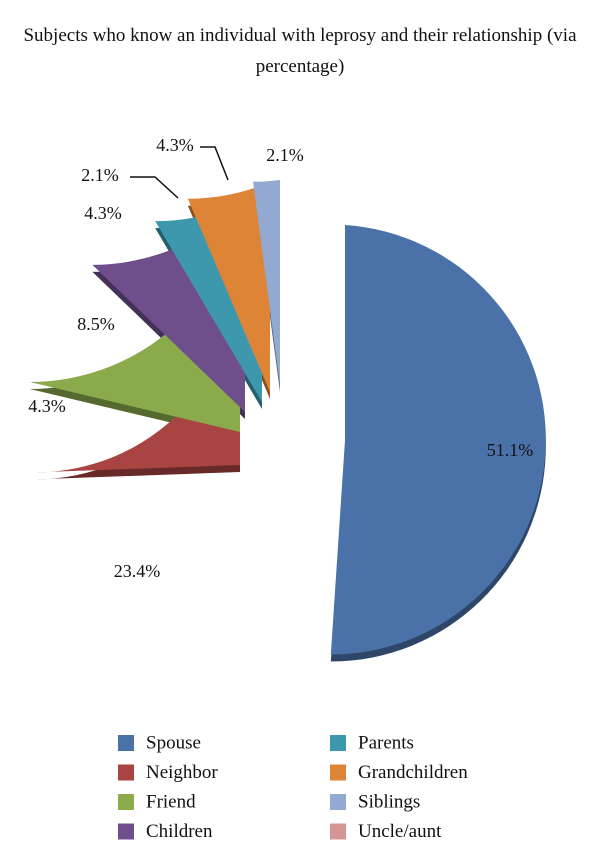 This screenshot has width=600, height=867. Describe the element at coordinates (182, 772) in the screenshot. I see `legend-label: Neighbor` at that location.